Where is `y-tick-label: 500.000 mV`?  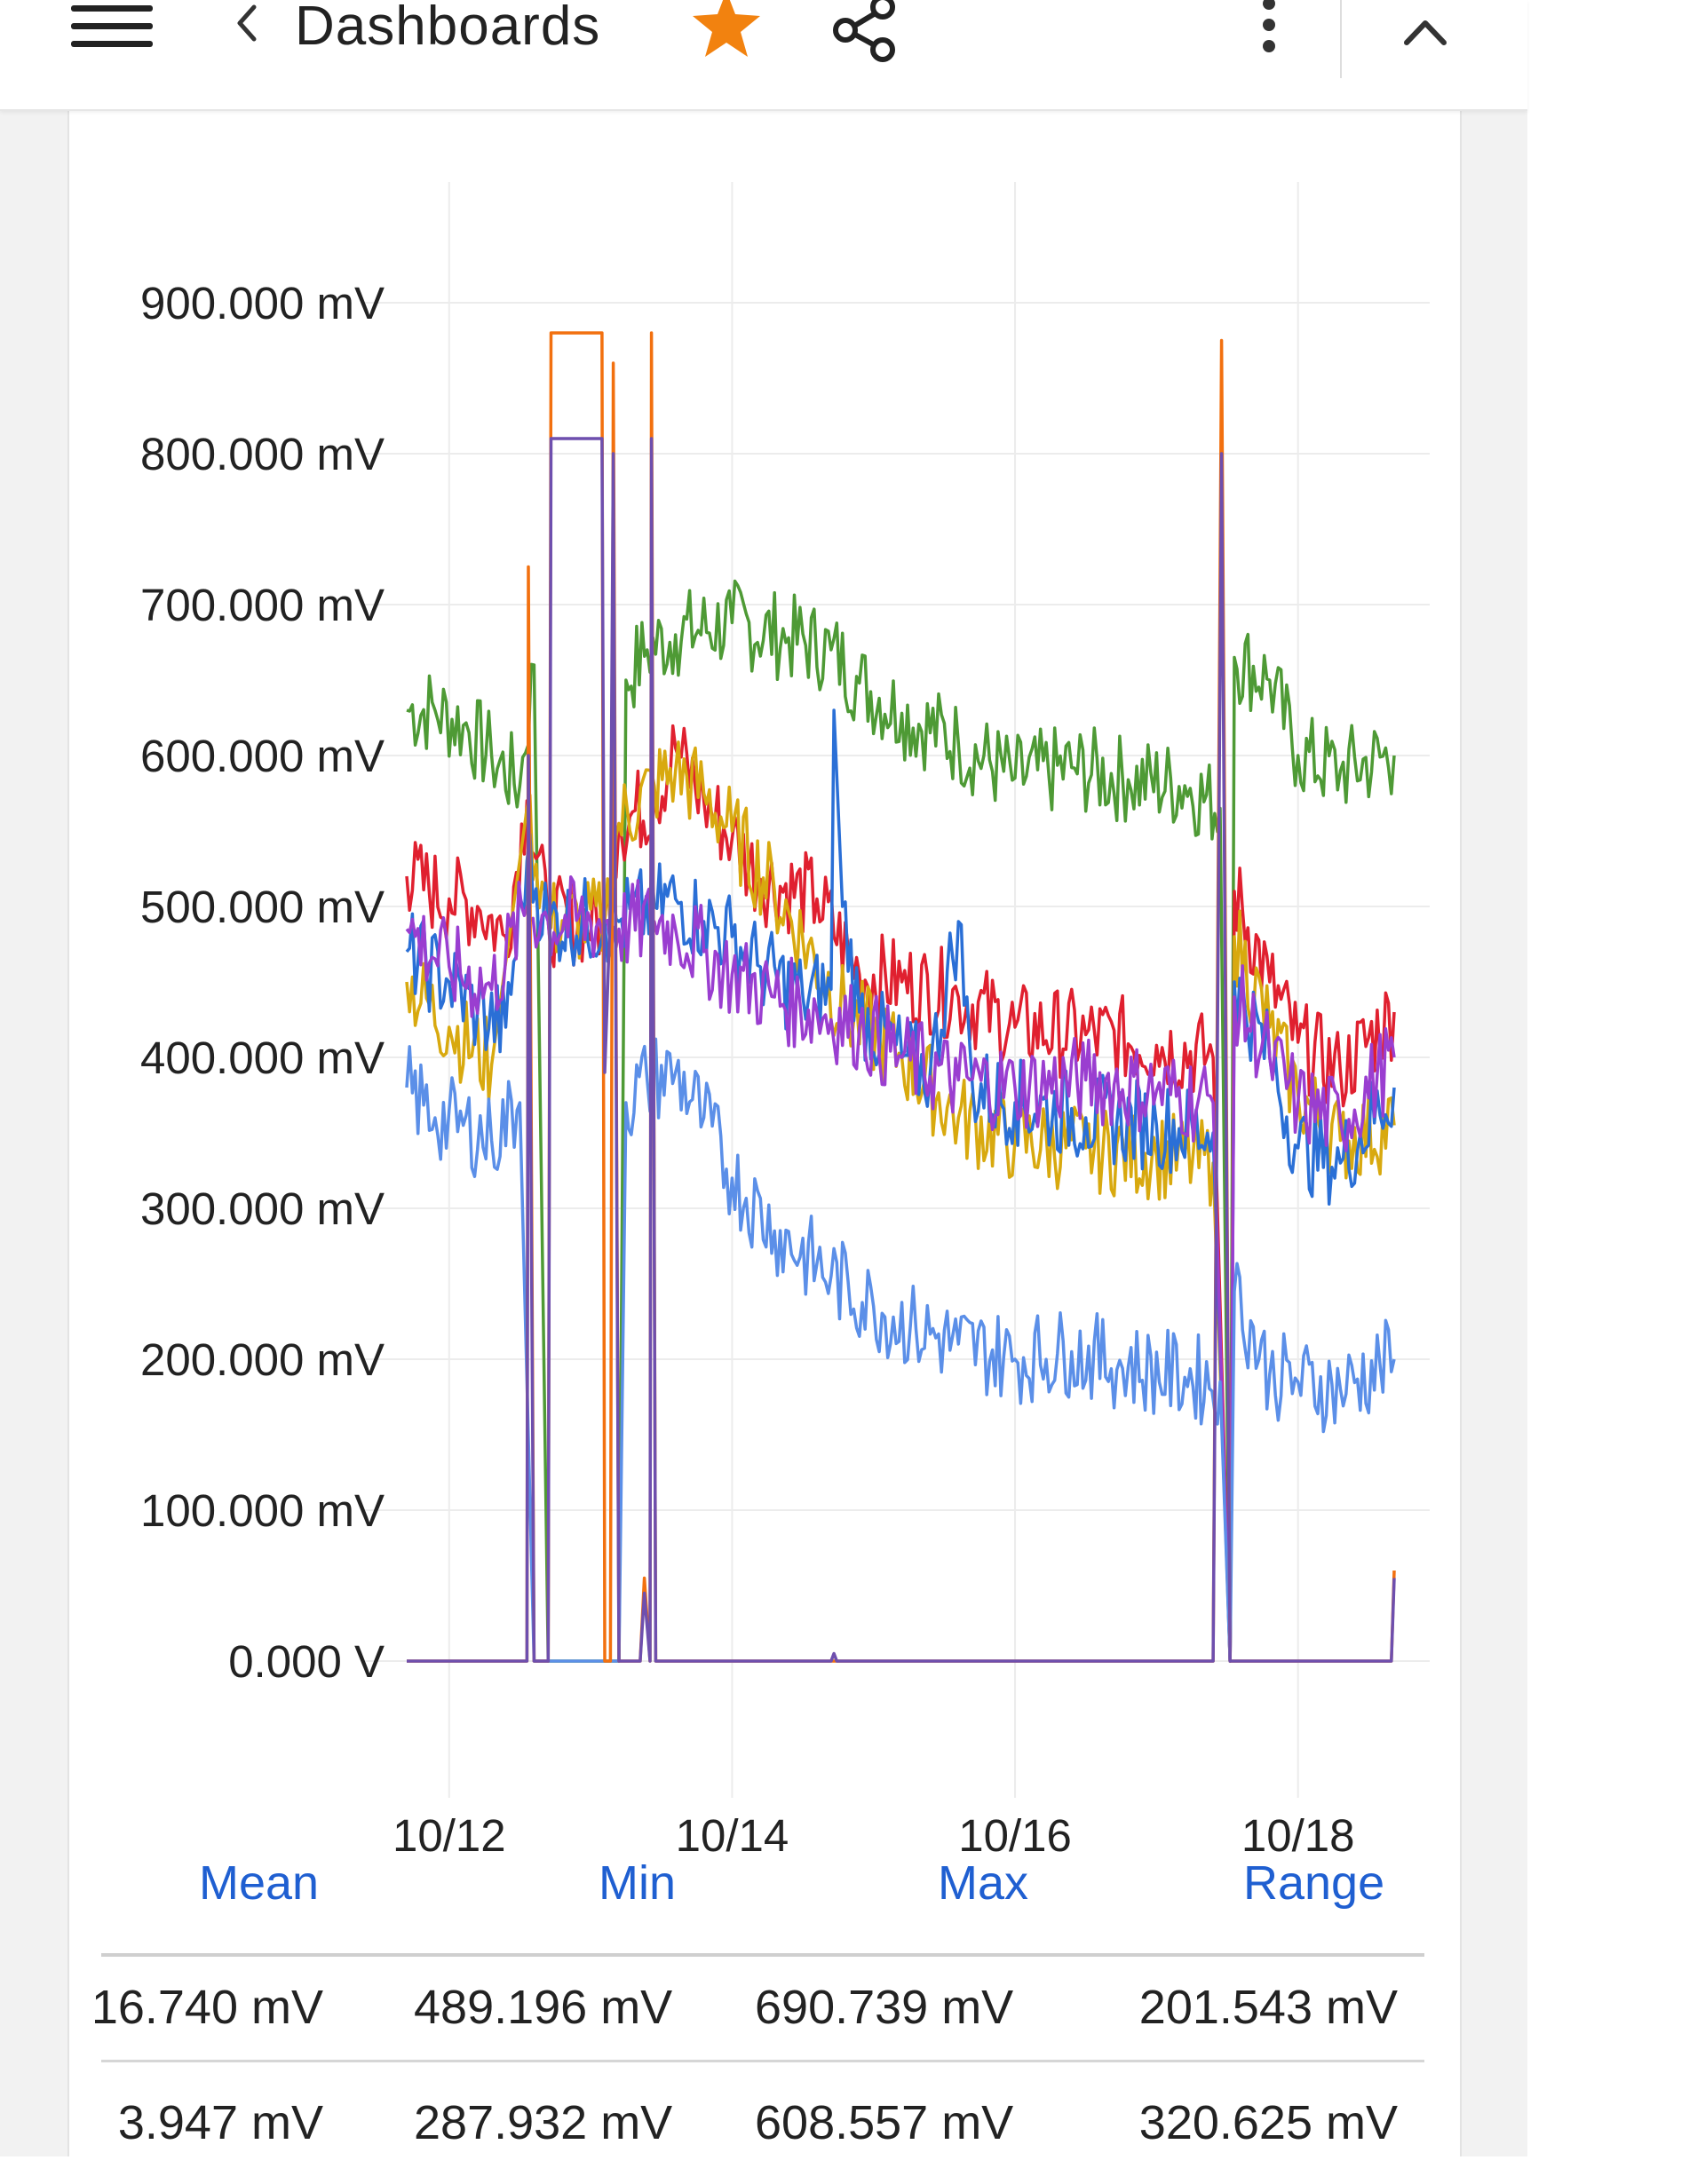
y-tick-label: 500.000 mV is located at coordinates (263, 907).